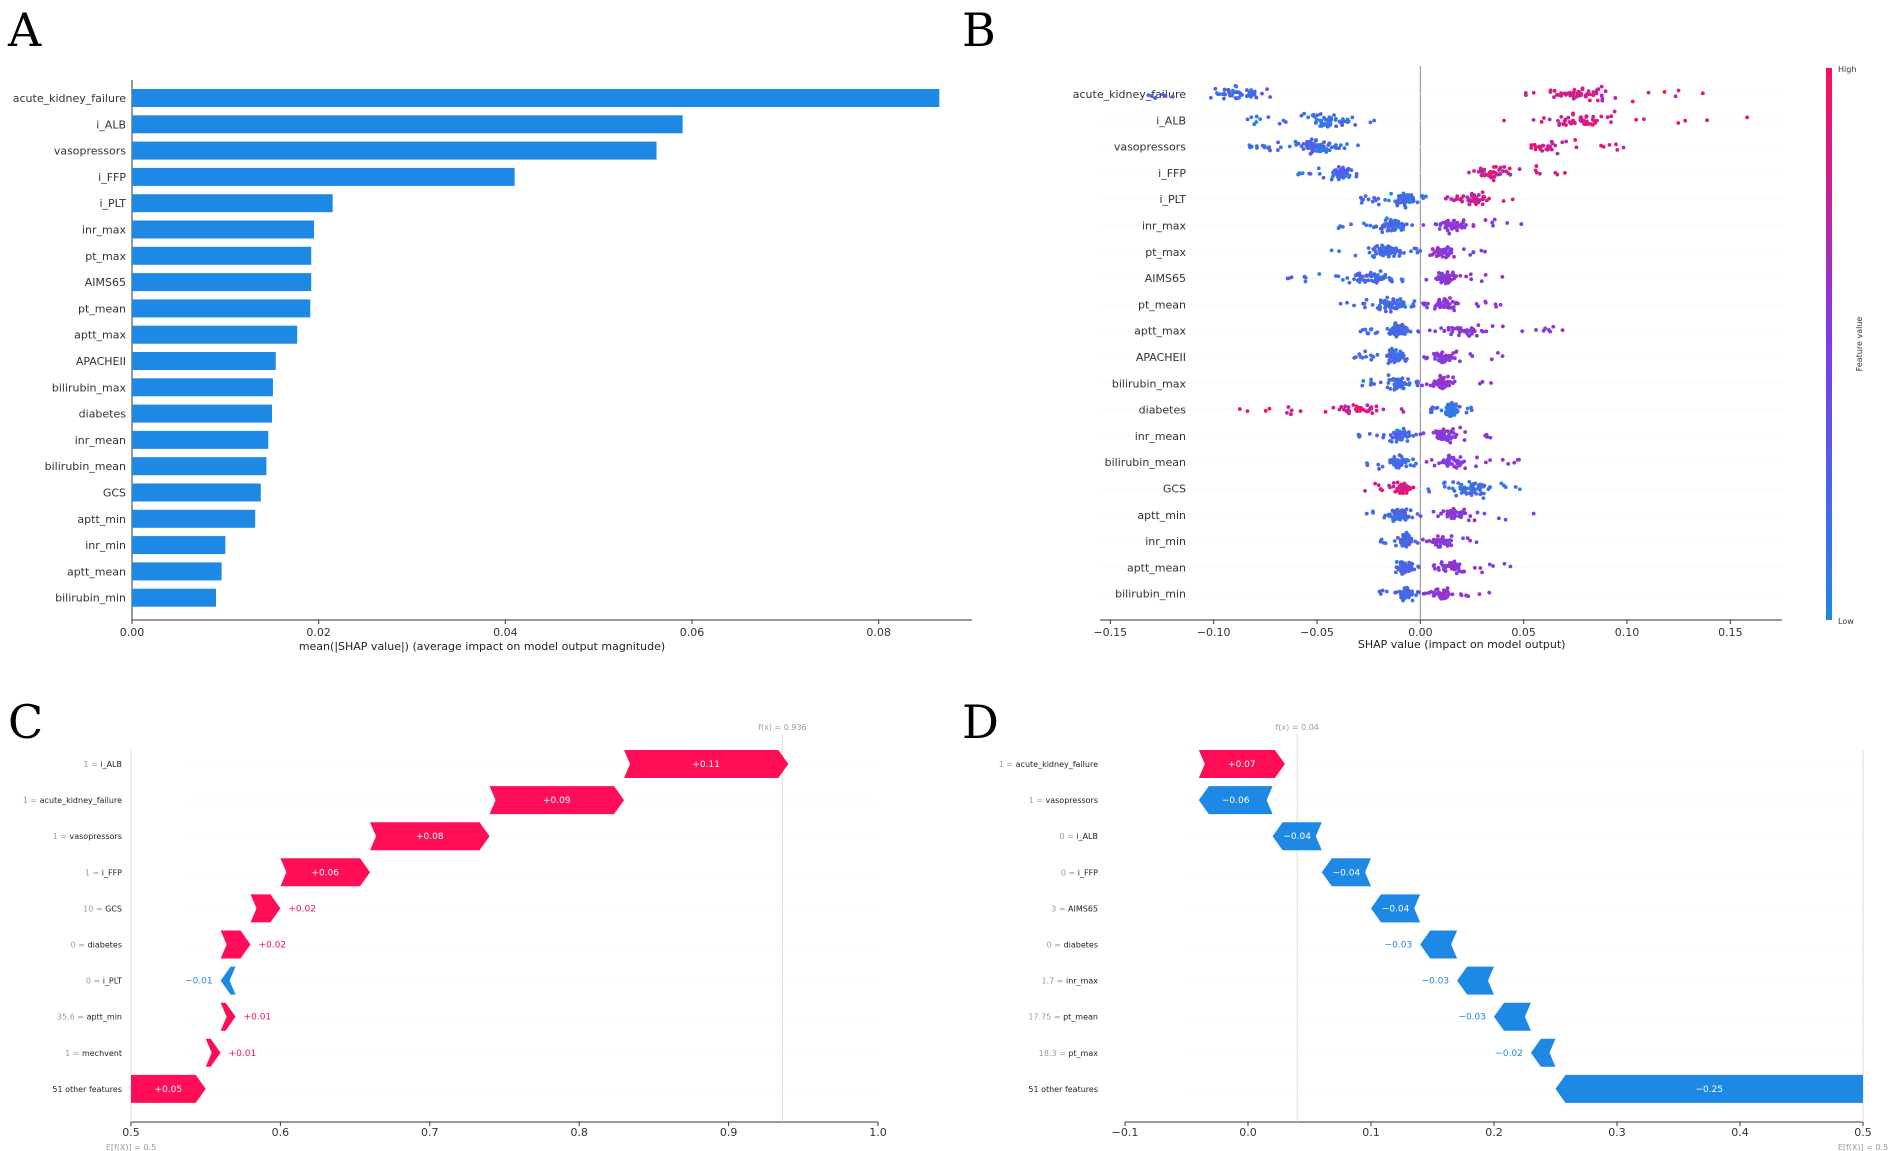 This screenshot has height=1151, width=1902. I want to click on feature-label: diabetes, so click(1163, 410).